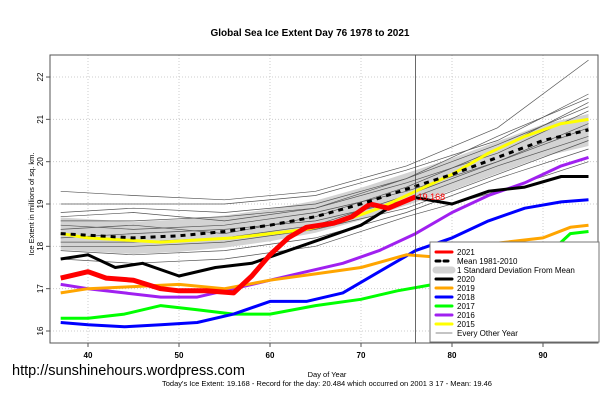 The image size is (601, 400). What do you see at coordinates (327, 374) in the screenshot?
I see `x-axis-label: Day of Year` at bounding box center [327, 374].